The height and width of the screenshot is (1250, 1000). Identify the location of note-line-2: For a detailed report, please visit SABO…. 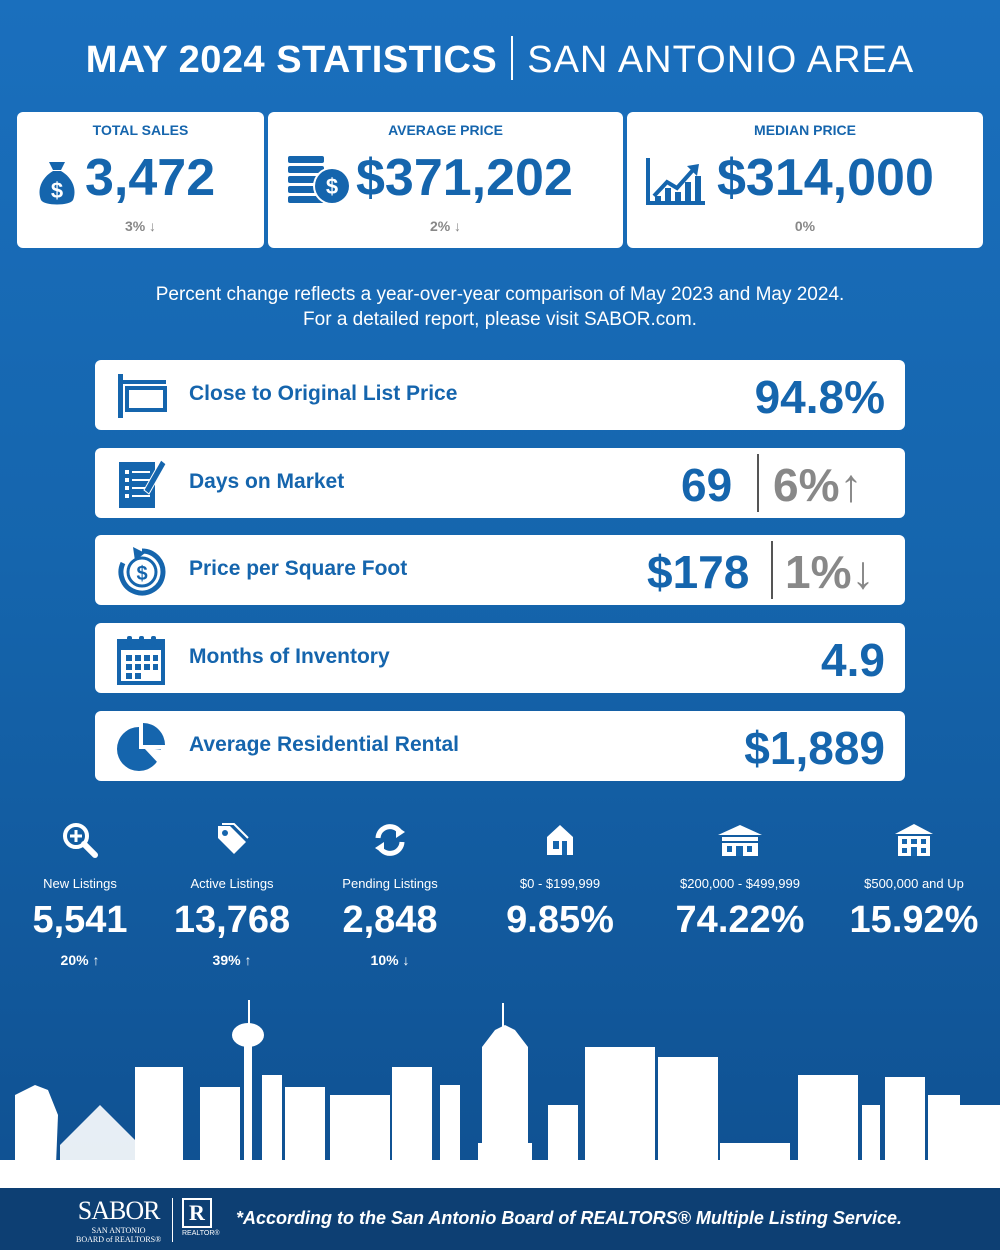
(500, 319).